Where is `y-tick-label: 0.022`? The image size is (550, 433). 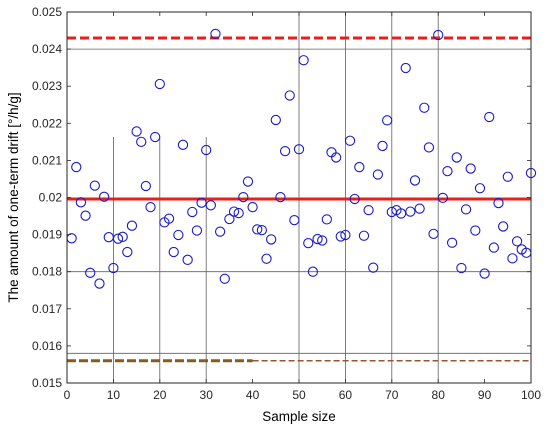 y-tick-label: 0.022 is located at coordinates (47, 123).